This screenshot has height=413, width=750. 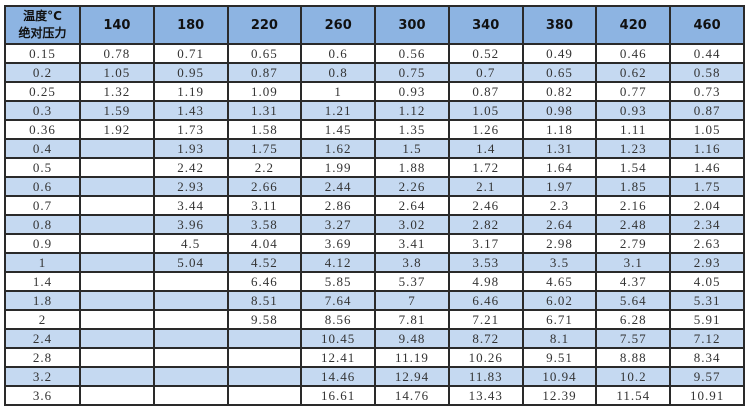 I want to click on pressure-cell: 2, so click(x=42, y=319).